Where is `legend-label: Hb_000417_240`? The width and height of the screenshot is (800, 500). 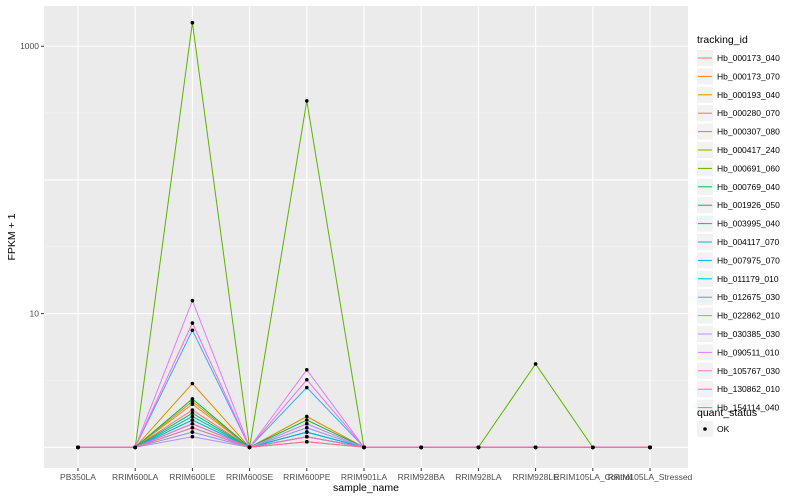 legend-label: Hb_000417_240 is located at coordinates (748, 150).